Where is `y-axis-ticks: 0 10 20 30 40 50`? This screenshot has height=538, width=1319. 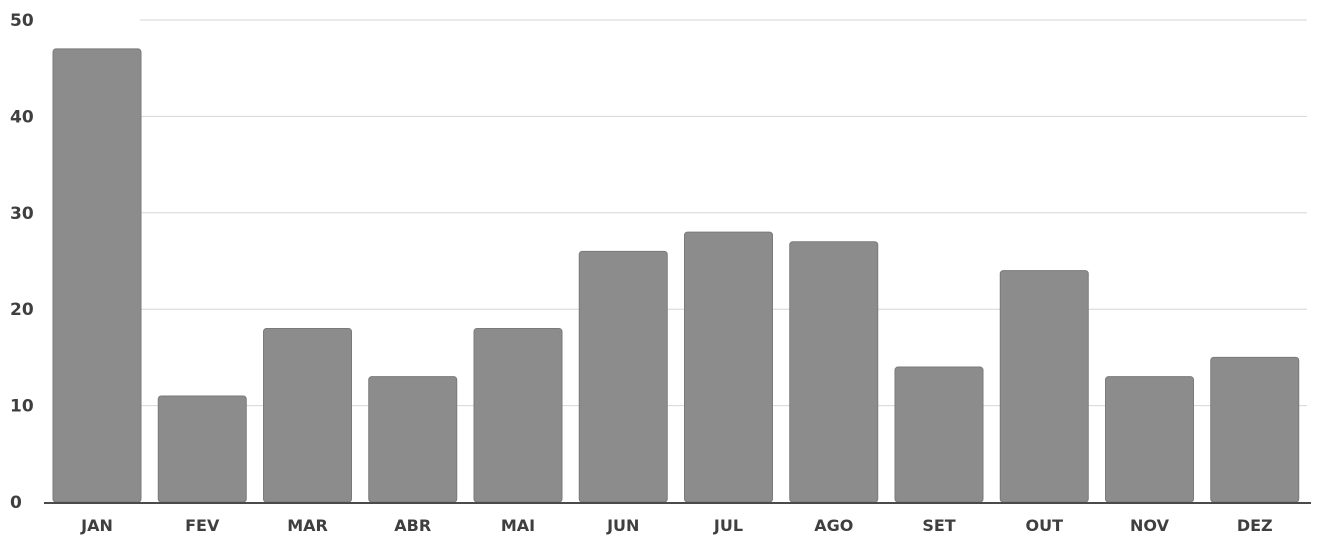
y-axis-ticks: 0 10 20 30 40 50 is located at coordinates (22, 262).